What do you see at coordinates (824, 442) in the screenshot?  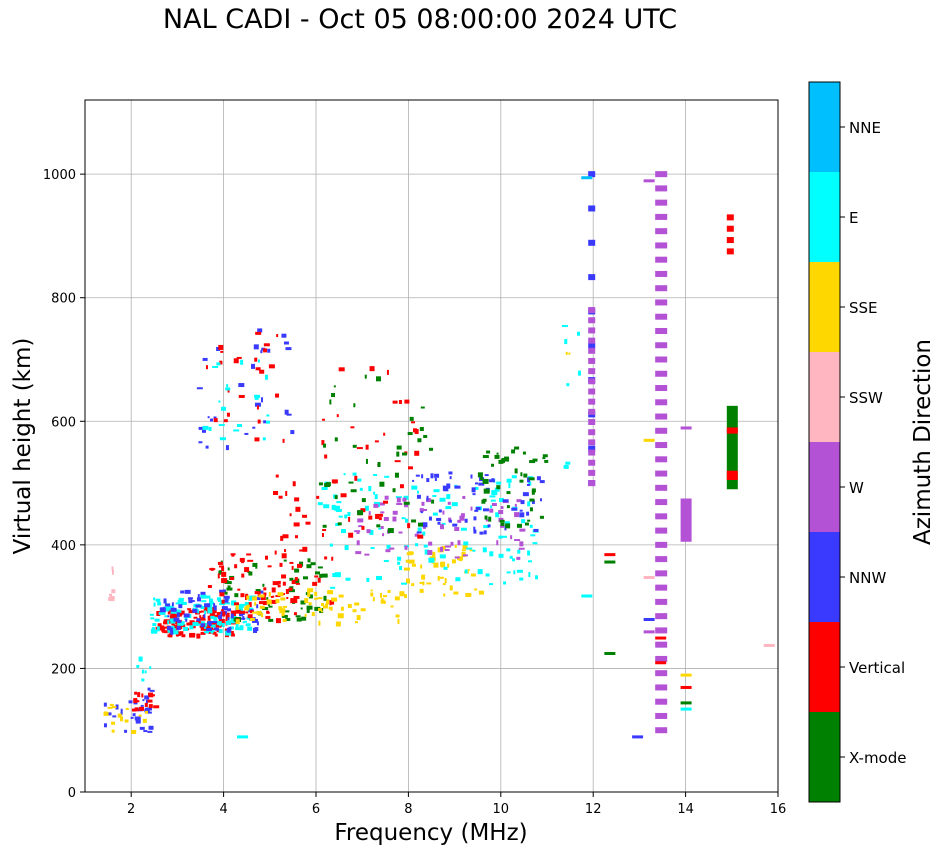 I see `colorbar-frame` at bounding box center [824, 442].